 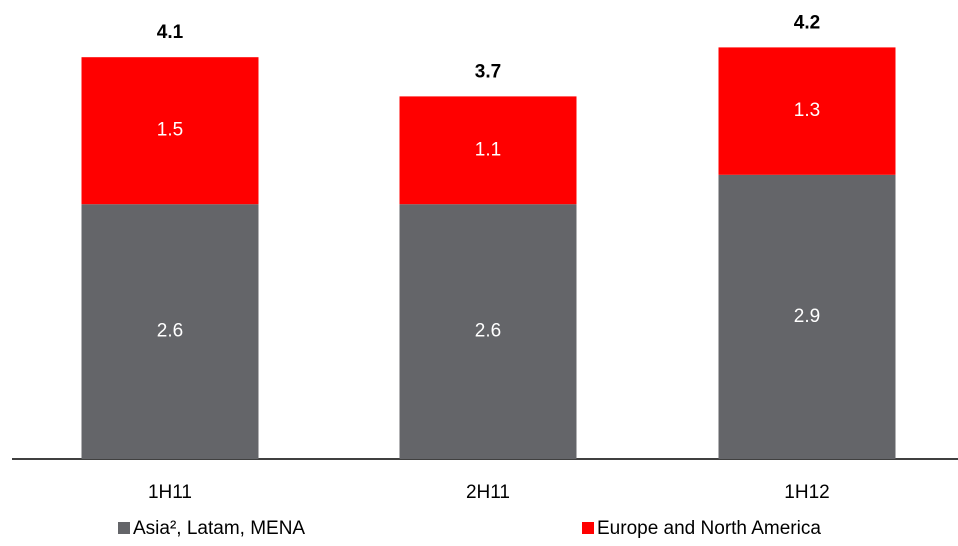 I want to click on total-label: 3.7, so click(x=488, y=71).